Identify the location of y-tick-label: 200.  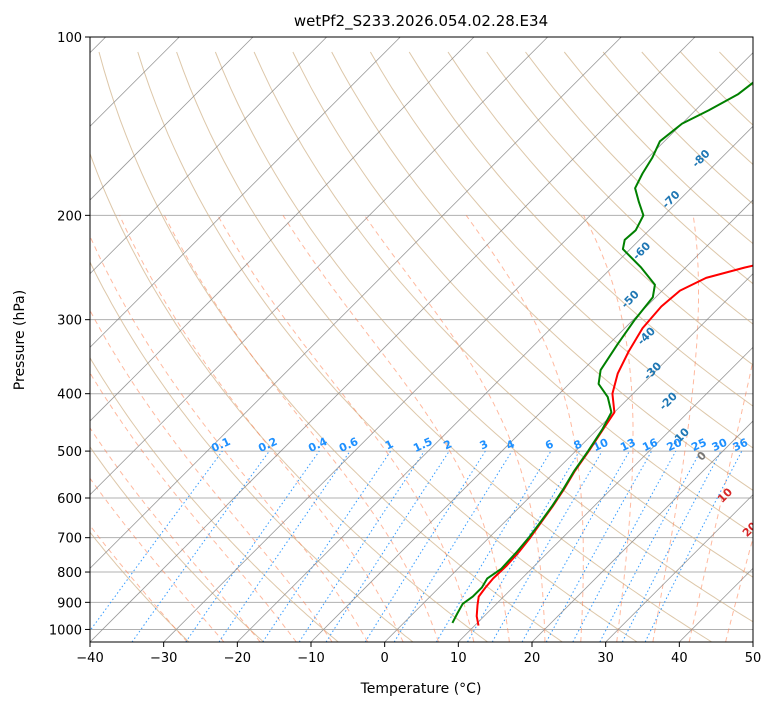
(69, 216).